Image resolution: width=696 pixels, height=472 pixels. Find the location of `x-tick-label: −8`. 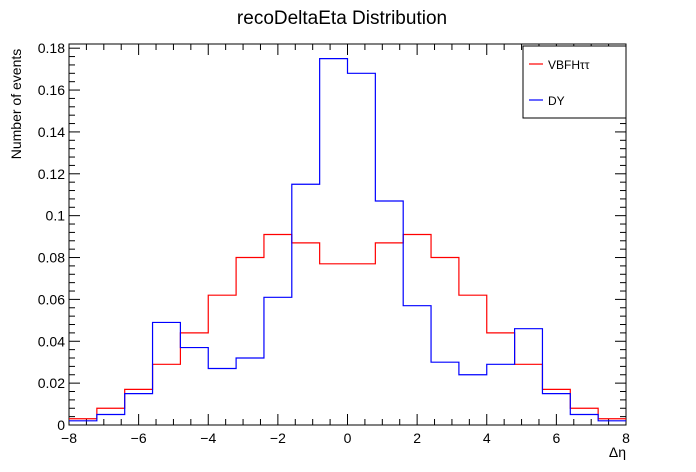

x-tick-label: −8 is located at coordinates (69, 438).